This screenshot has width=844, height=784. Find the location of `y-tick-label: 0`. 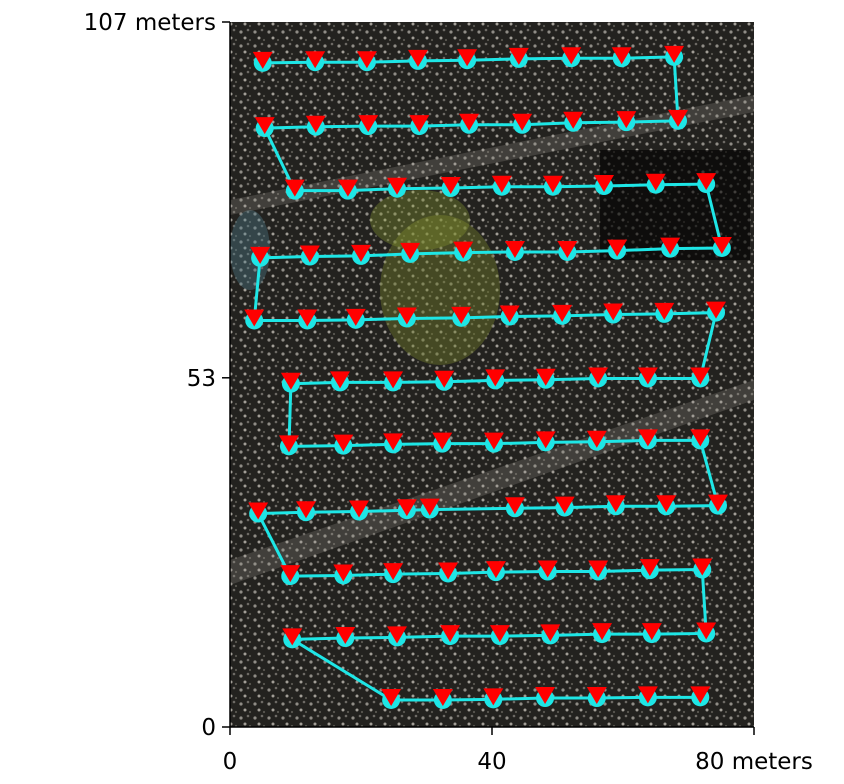

y-tick-label: 0 is located at coordinates (208, 728).